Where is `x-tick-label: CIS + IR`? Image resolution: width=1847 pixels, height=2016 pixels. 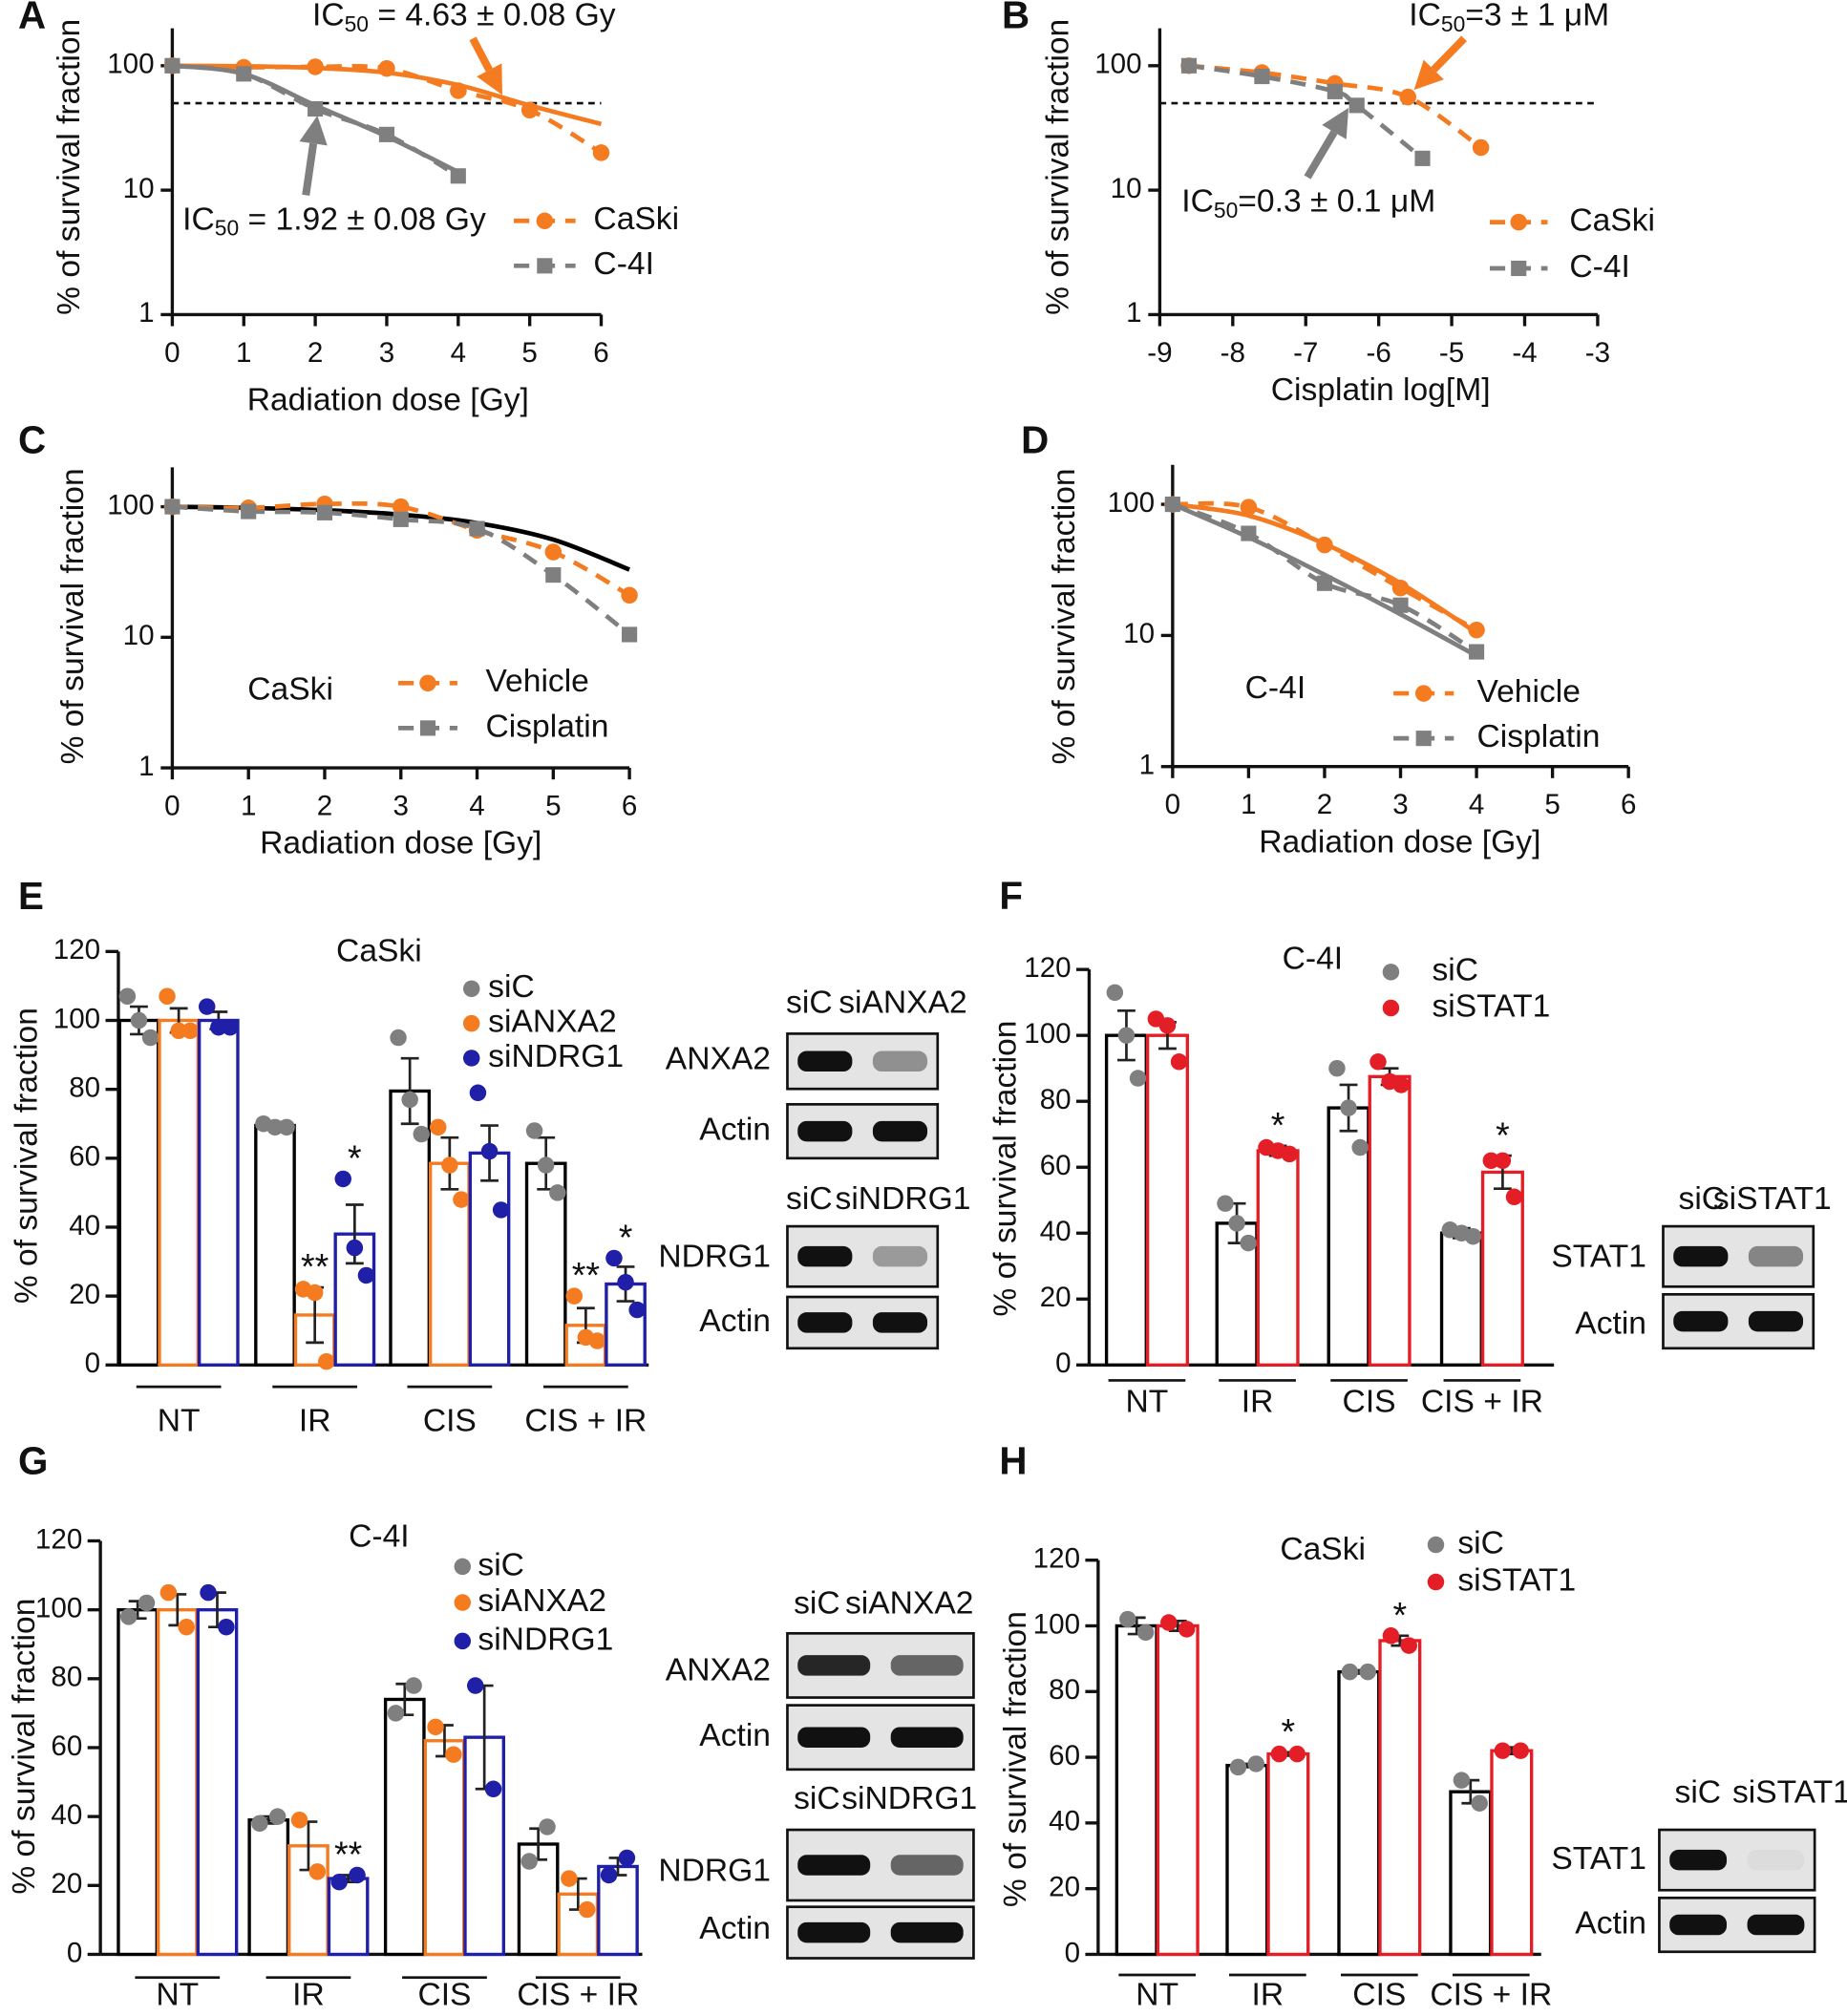
x-tick-label: CIS + IR is located at coordinates (1482, 1402).